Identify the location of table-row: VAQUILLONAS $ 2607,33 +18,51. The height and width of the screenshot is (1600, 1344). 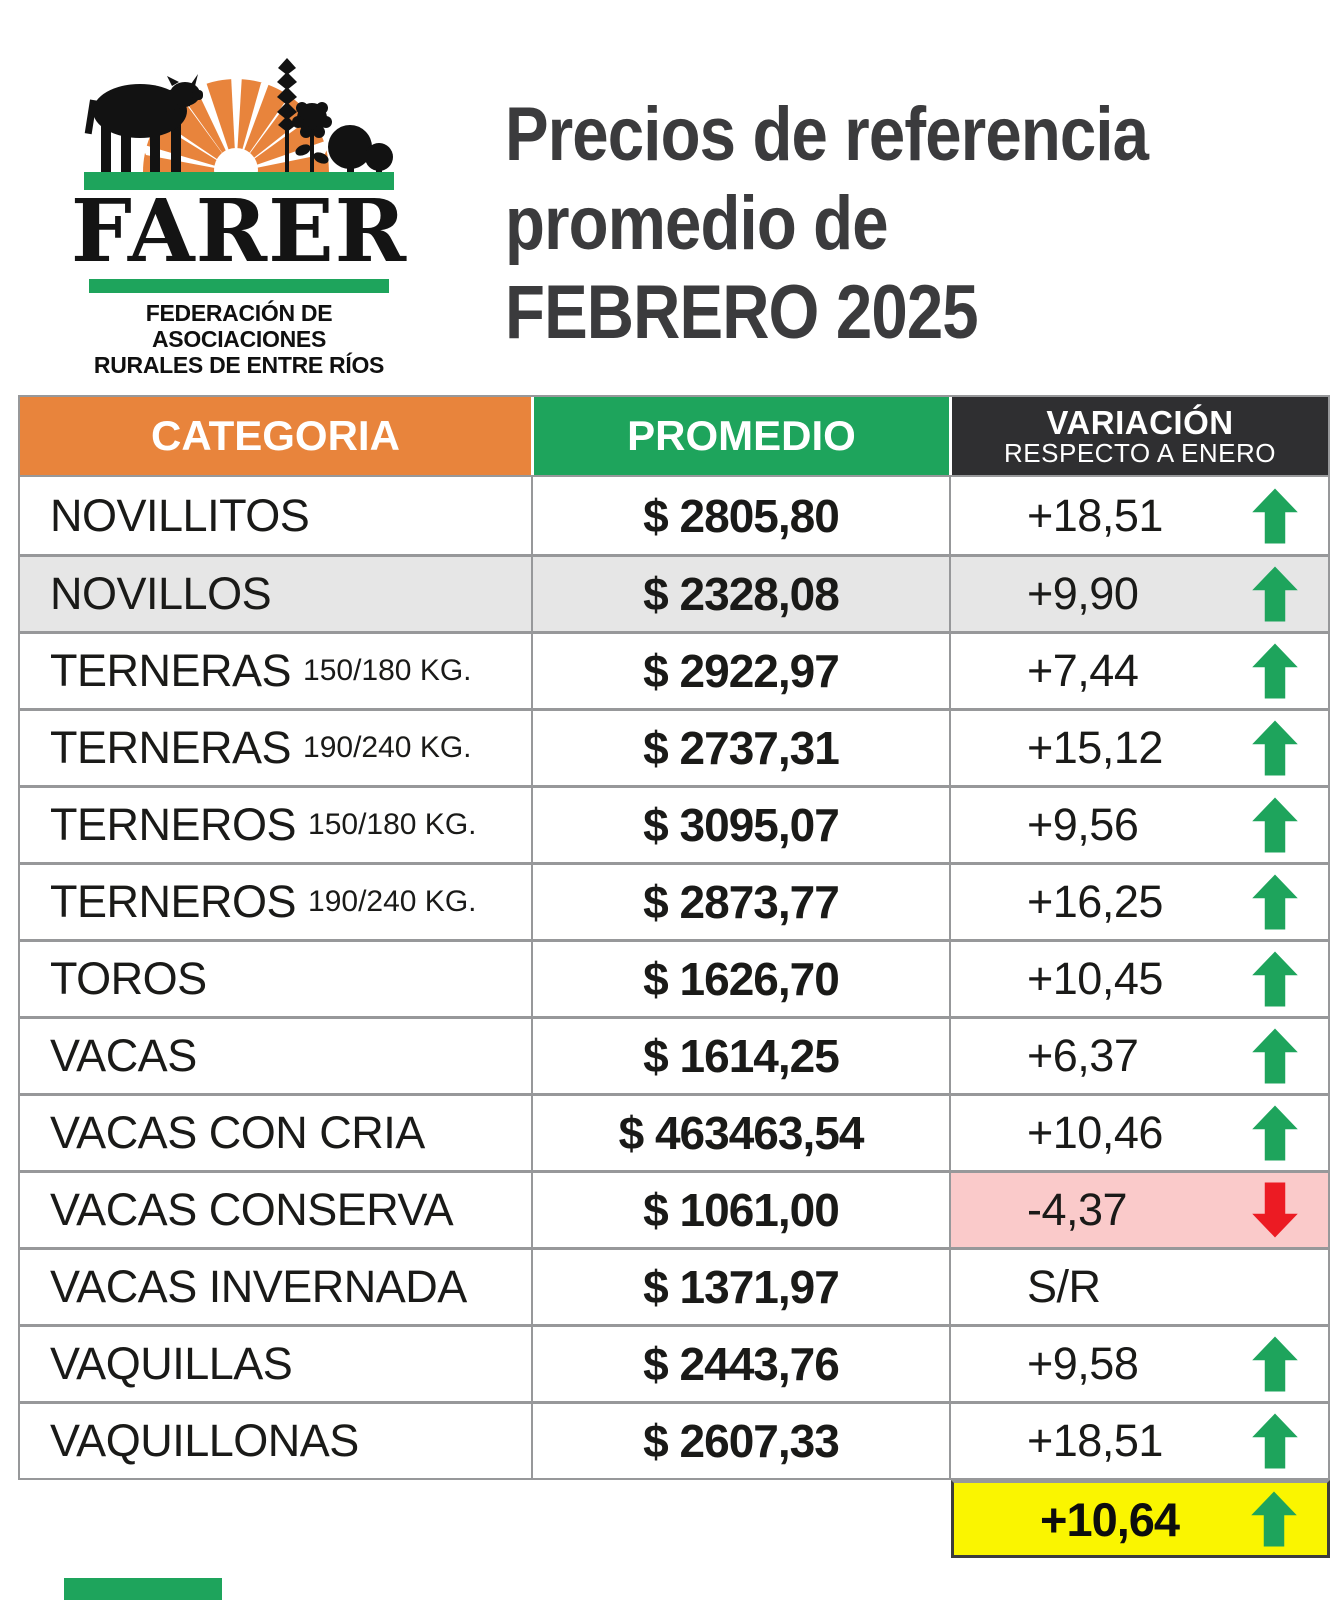
(674, 1439).